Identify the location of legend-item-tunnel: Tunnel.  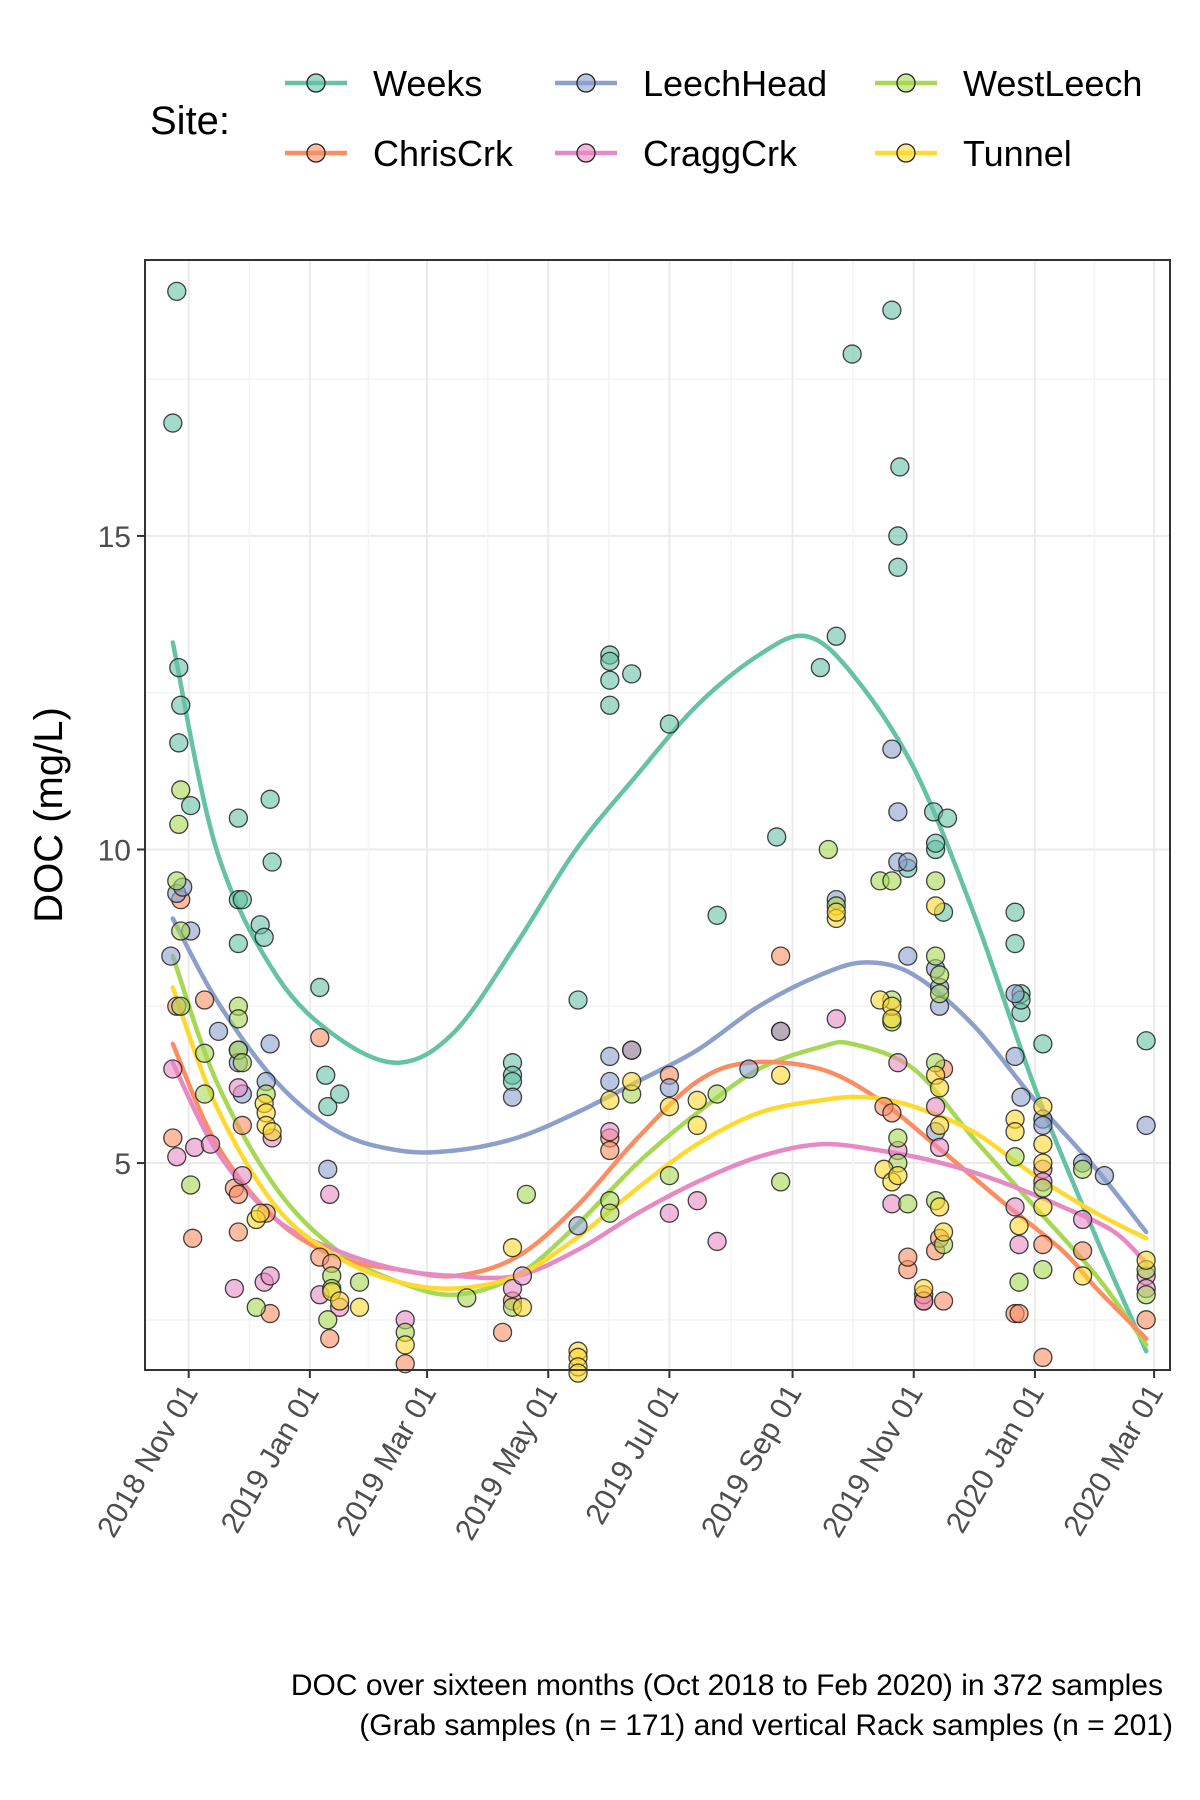
(973, 153).